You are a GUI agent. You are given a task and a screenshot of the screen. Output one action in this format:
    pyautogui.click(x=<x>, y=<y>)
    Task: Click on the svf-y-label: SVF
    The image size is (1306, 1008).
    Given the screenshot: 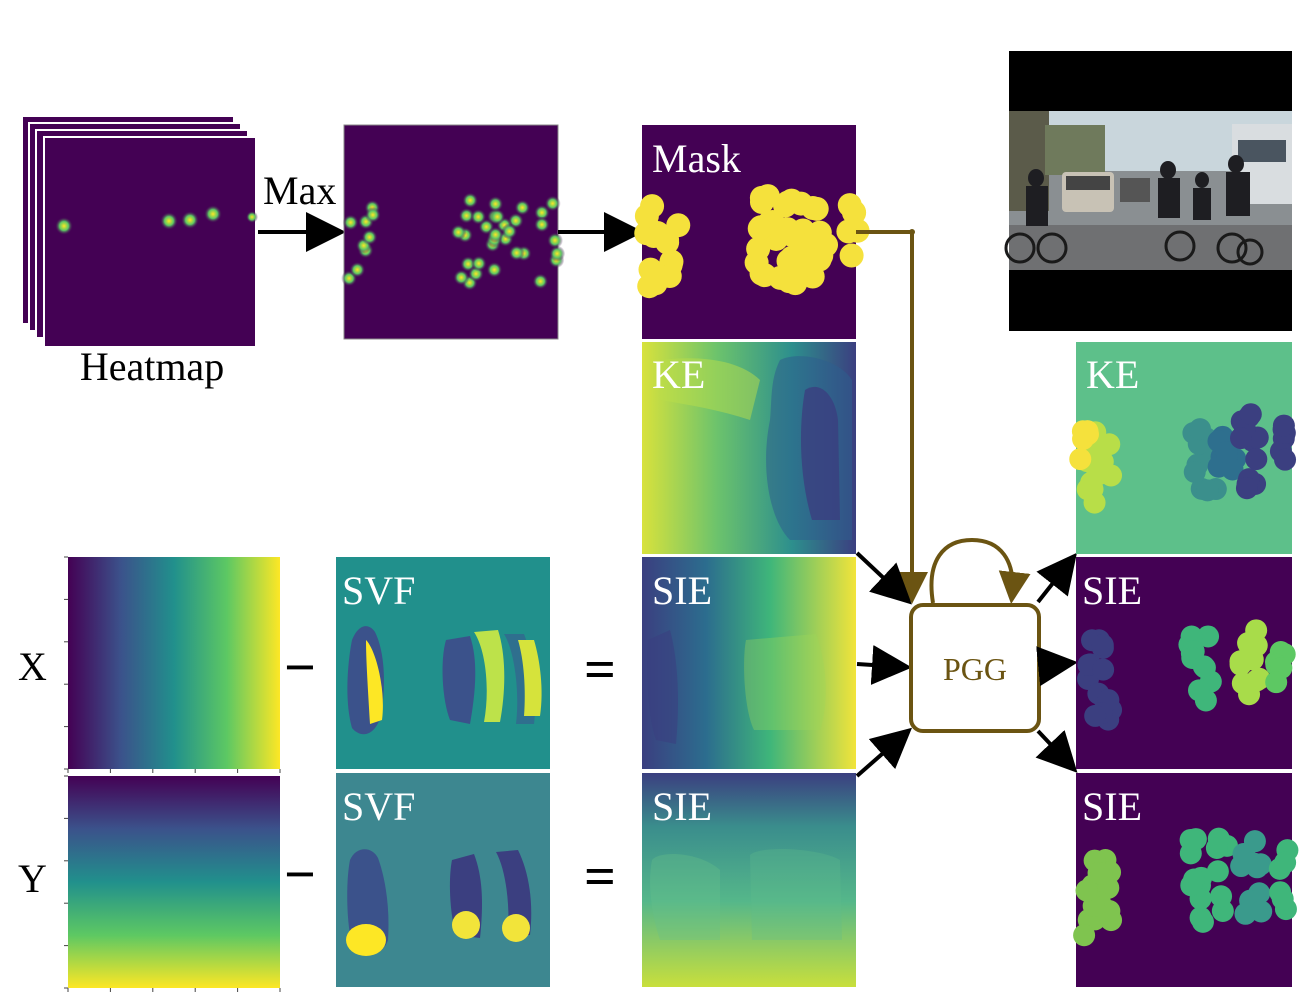 What is the action you would take?
    pyautogui.click(x=378, y=806)
    